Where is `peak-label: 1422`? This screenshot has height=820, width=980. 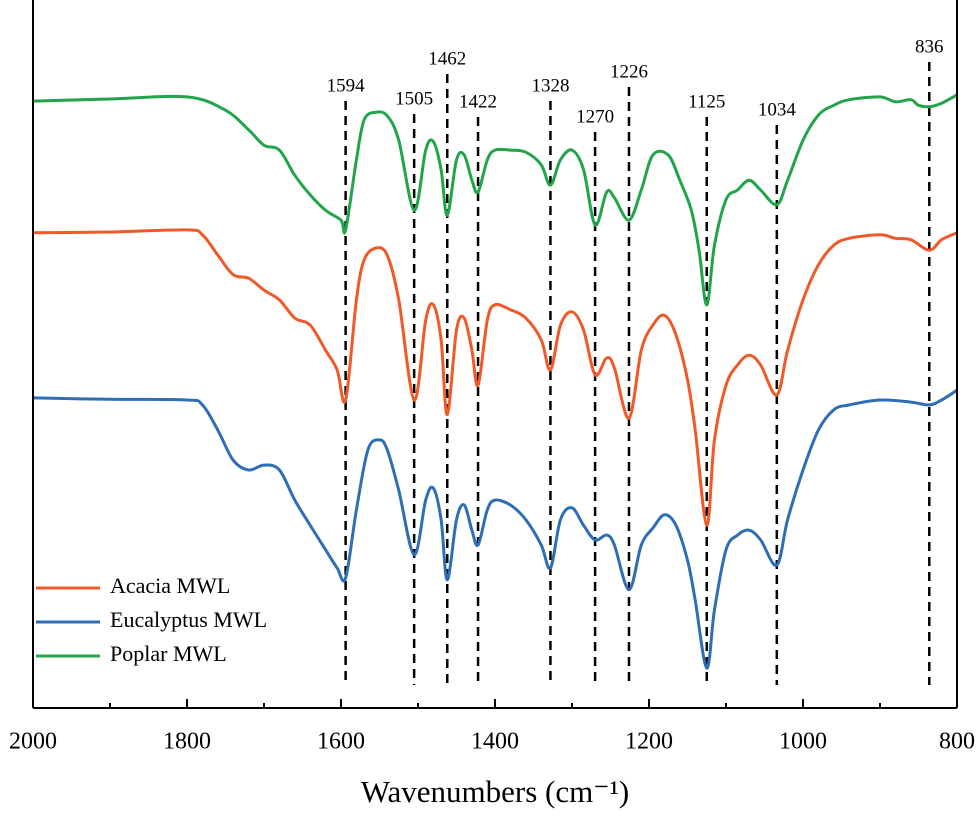
peak-label: 1422 is located at coordinates (478, 101).